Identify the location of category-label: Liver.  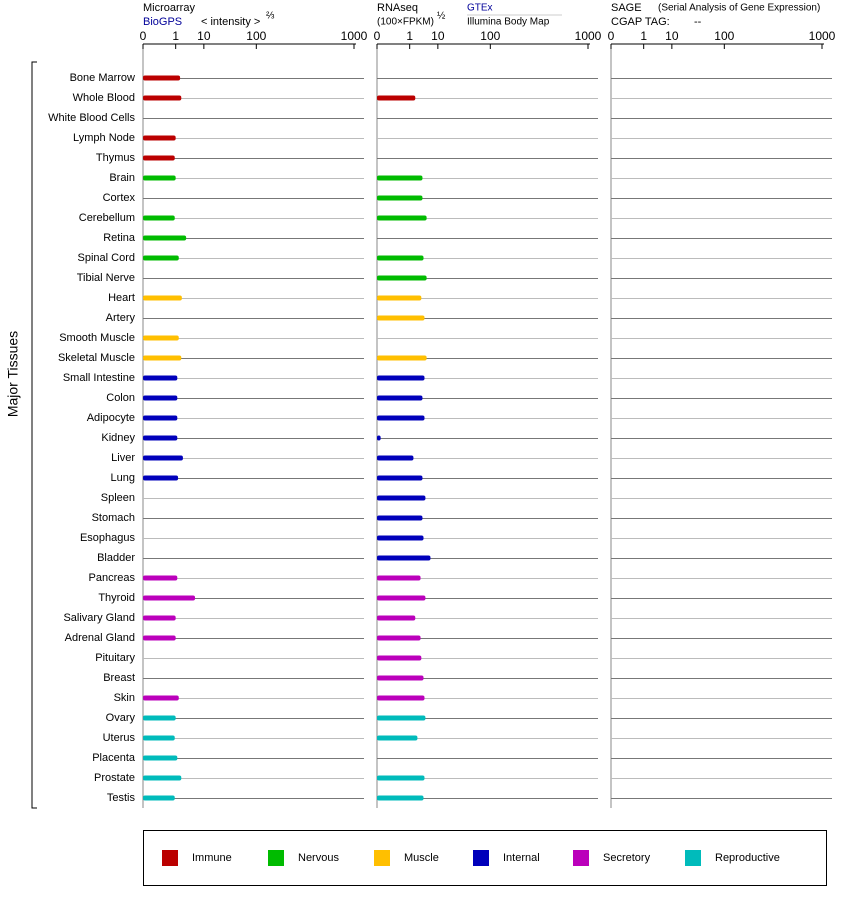
(123, 458).